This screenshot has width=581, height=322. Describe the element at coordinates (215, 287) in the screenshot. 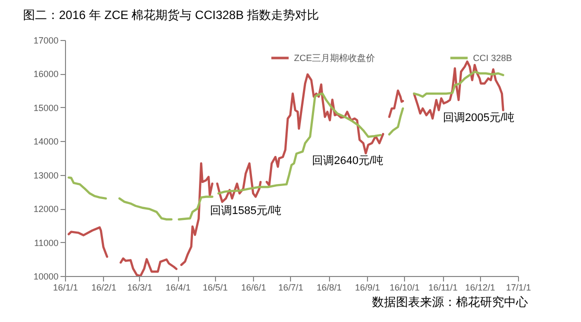

I see `x-tick-label: 16/5/1` at that location.